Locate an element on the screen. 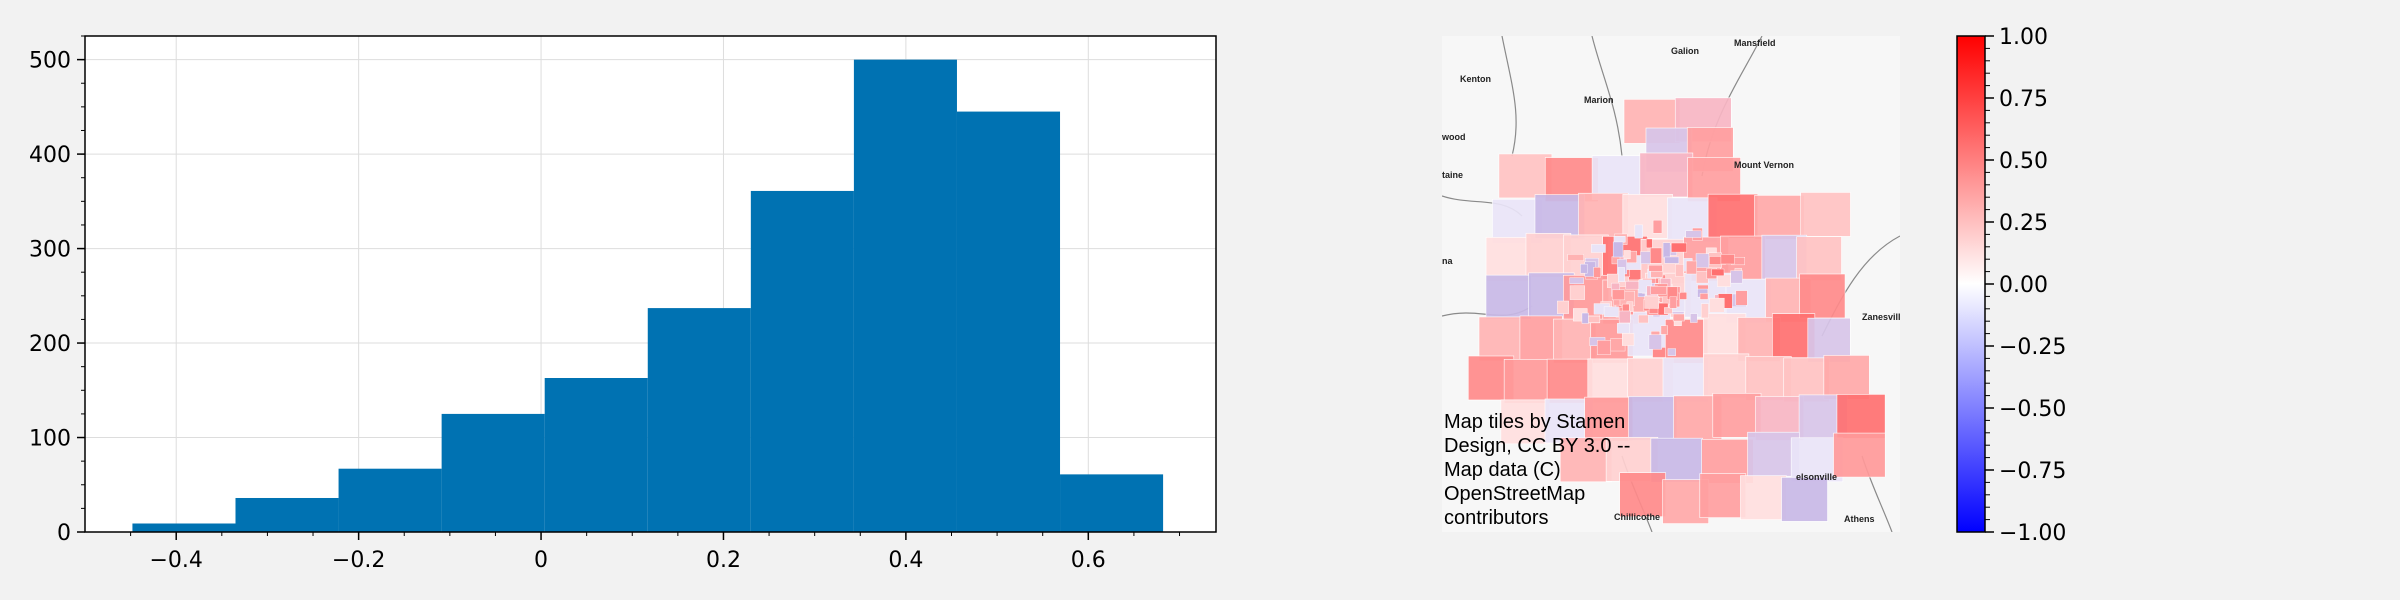 The height and width of the screenshot is (600, 2400). place-label: Chillicothe is located at coordinates (1637, 517).